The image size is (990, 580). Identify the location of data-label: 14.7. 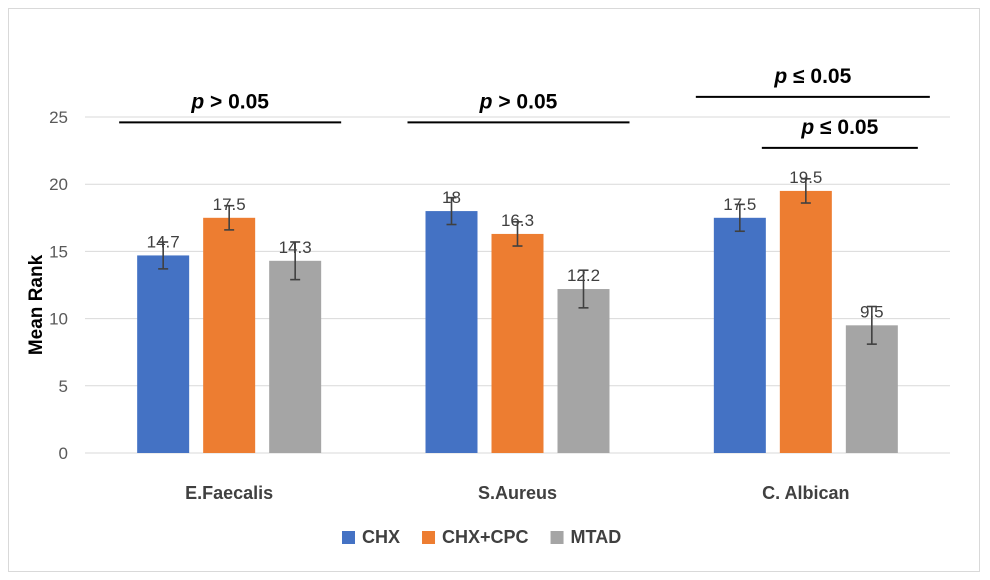
(163, 241).